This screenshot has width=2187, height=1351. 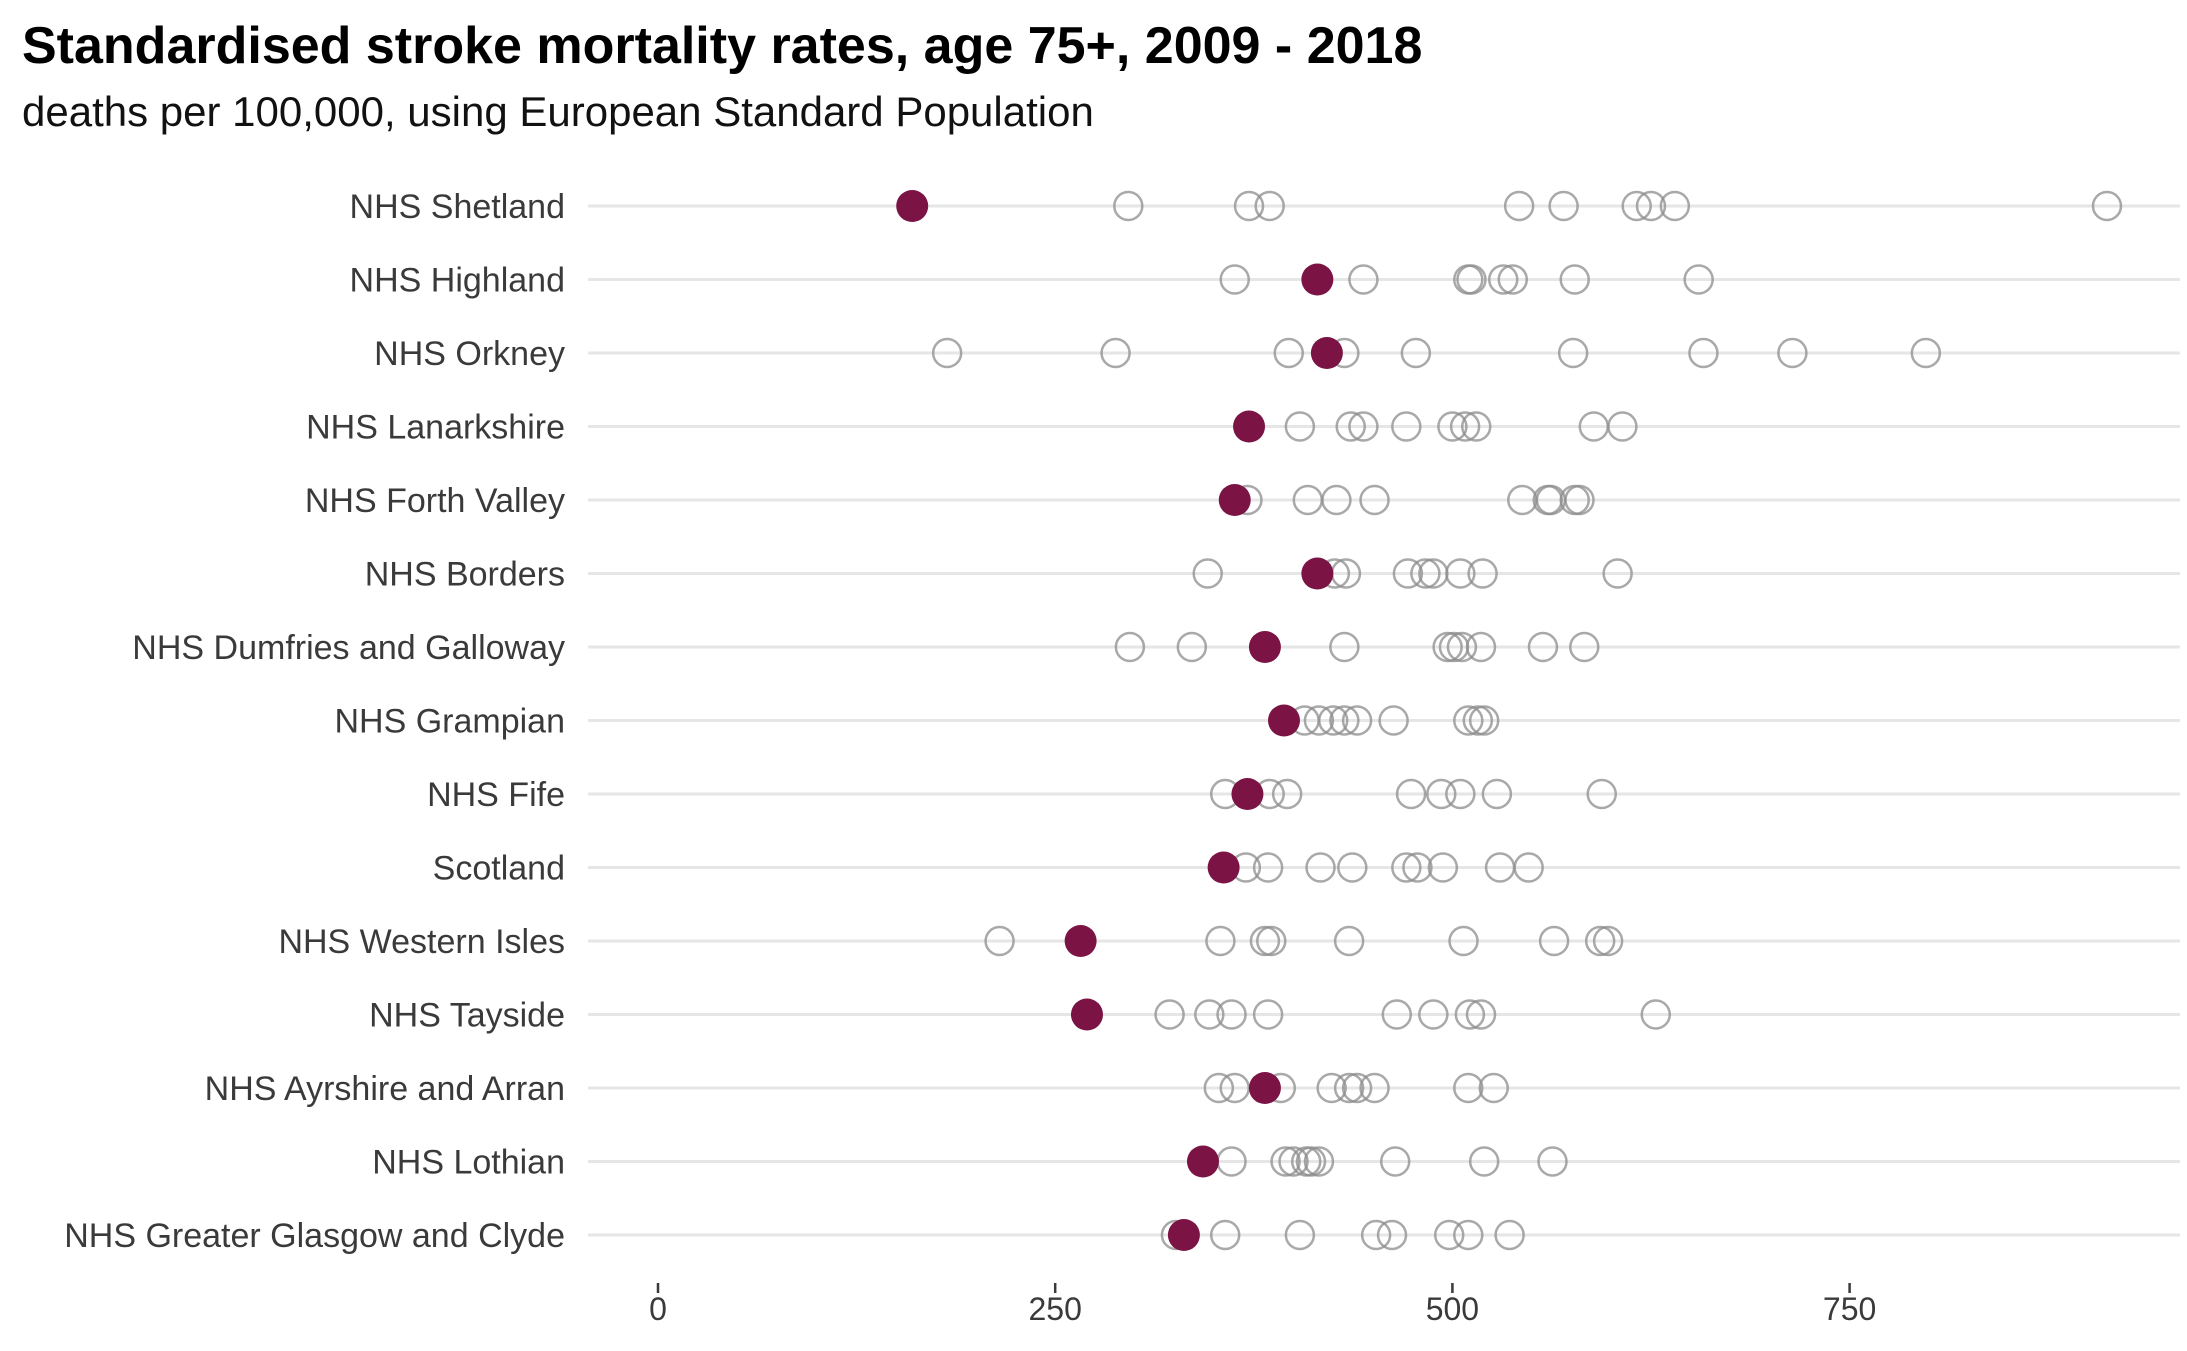 What do you see at coordinates (348, 648) in the screenshot?
I see `y-tick-label: NHS Dumfries and Galloway` at bounding box center [348, 648].